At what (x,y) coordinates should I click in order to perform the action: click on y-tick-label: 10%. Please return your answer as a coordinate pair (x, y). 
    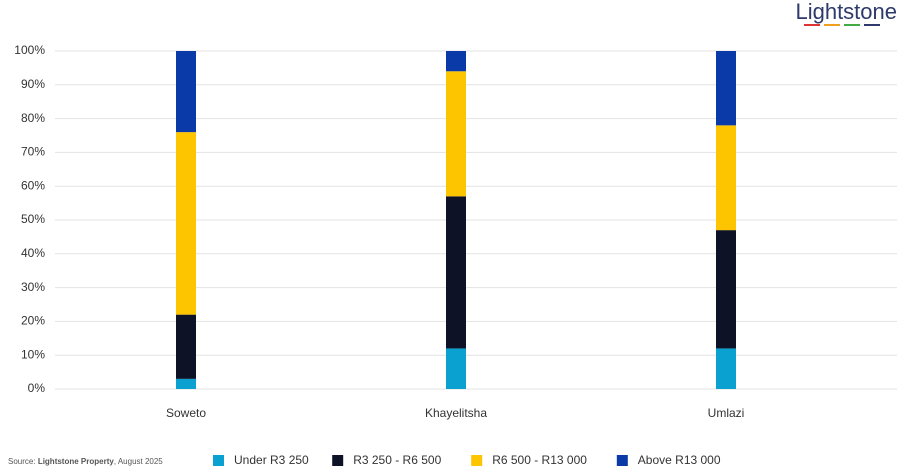
    Looking at the image, I should click on (33, 354).